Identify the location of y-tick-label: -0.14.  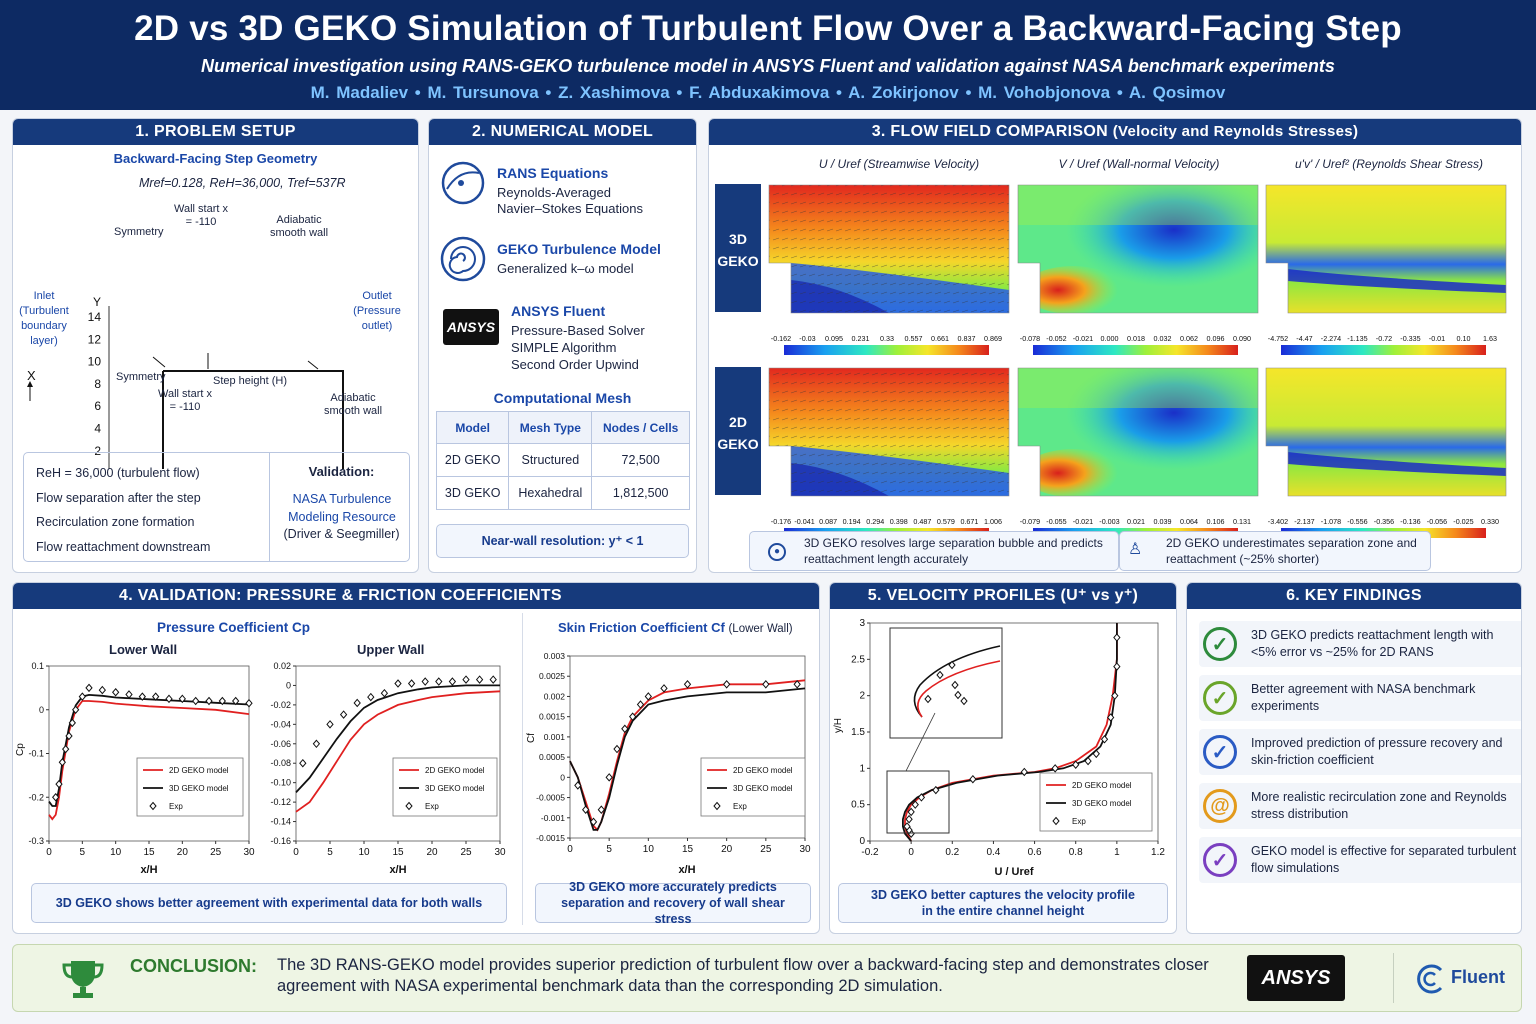
(280, 822).